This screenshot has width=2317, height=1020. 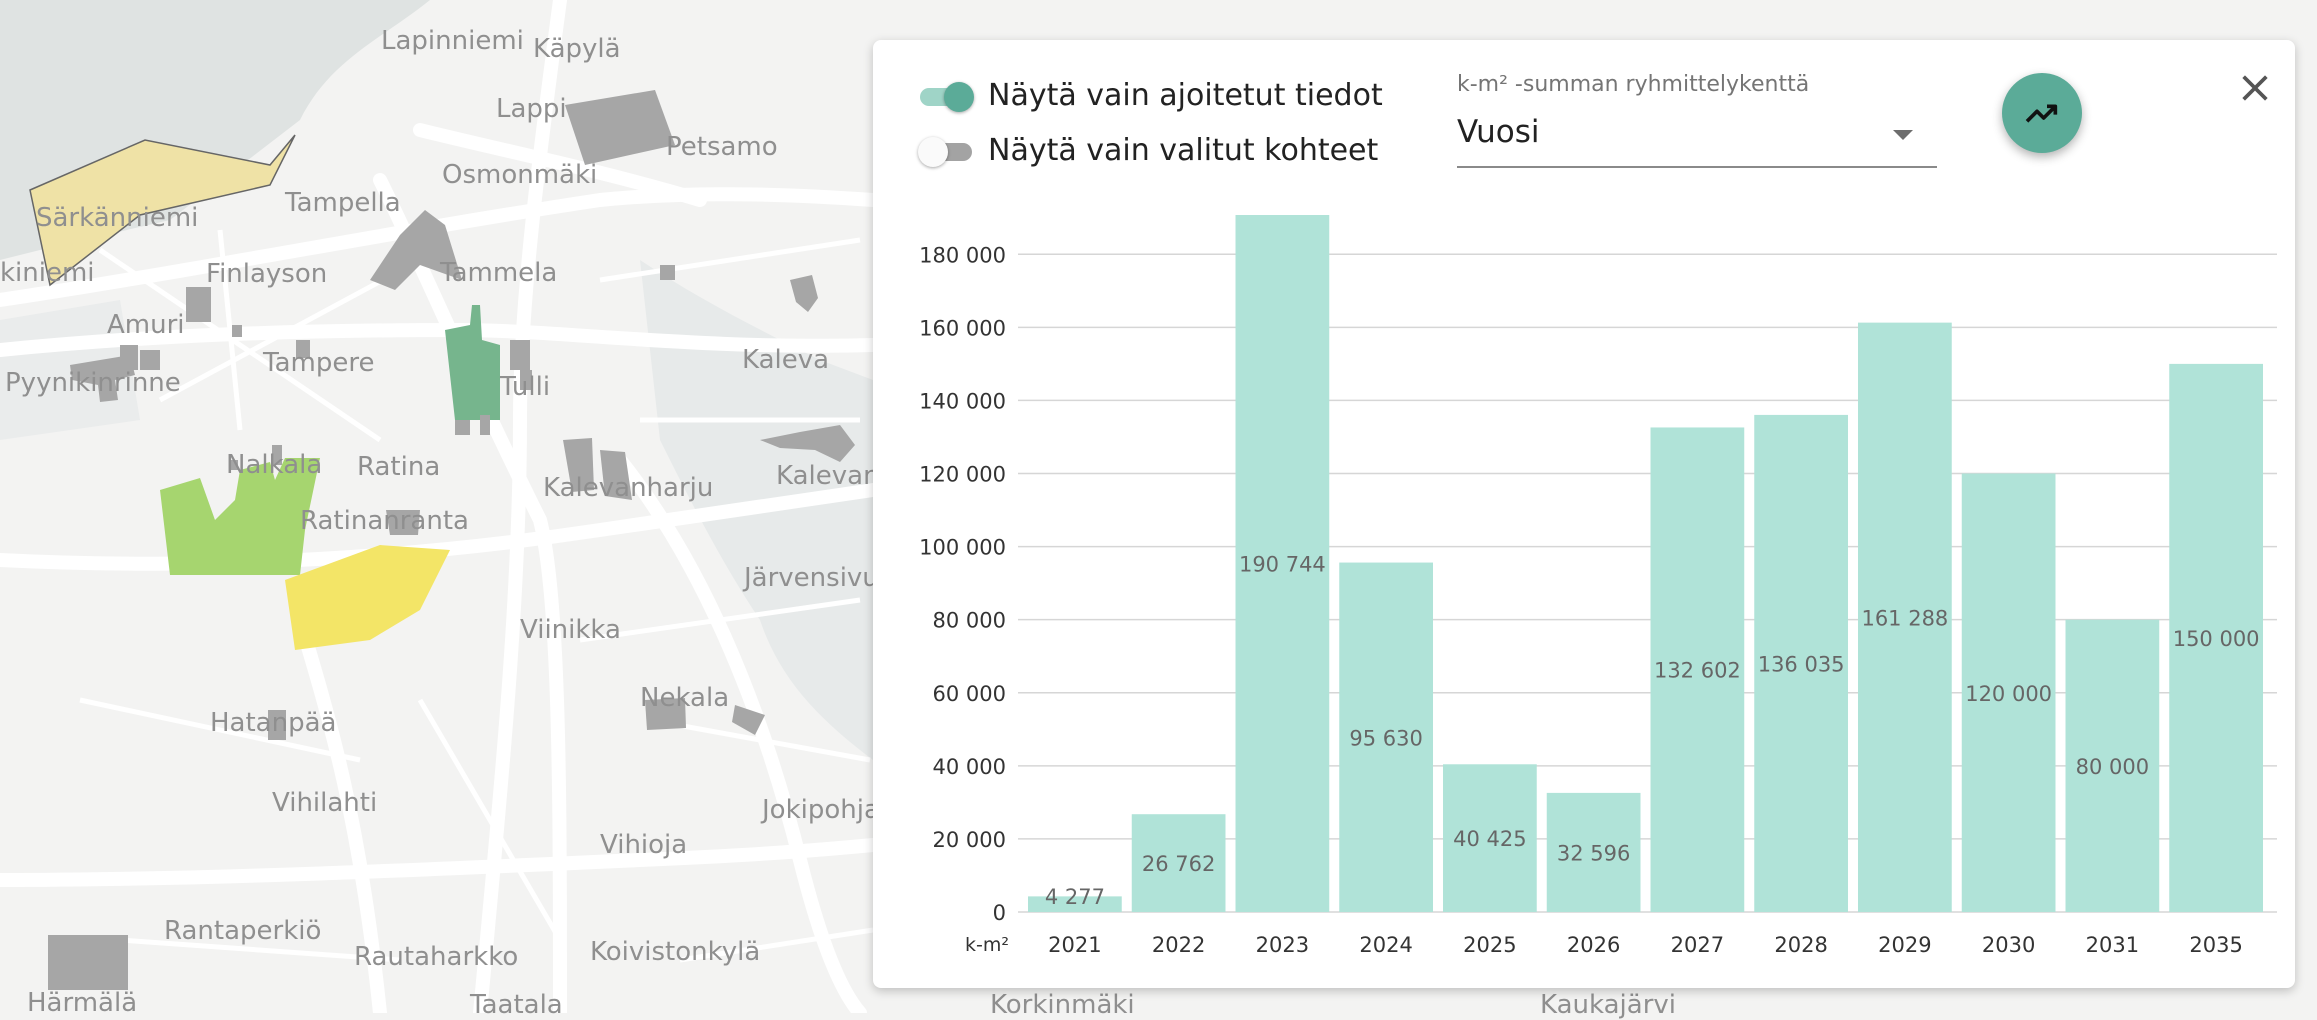 I want to click on toggle-selected-only: Näytä vain valitut kohteet, so click(x=1148, y=150).